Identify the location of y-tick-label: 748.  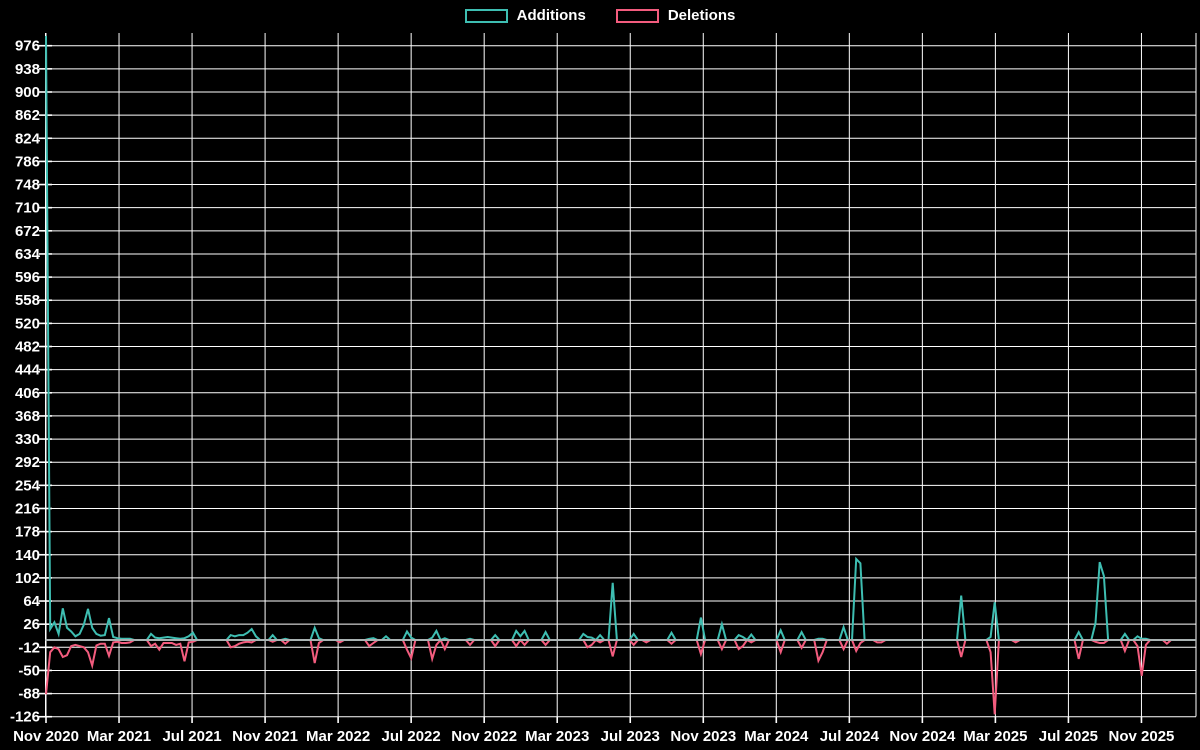
(27, 185).